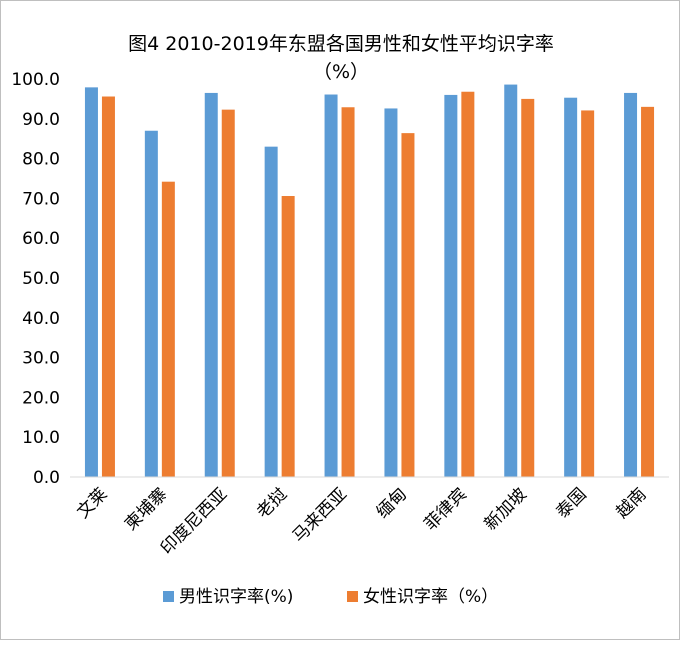  Describe the element at coordinates (330, 597) in the screenshot. I see `legend: 男性识字率(%) 女性识字率（%）` at that location.